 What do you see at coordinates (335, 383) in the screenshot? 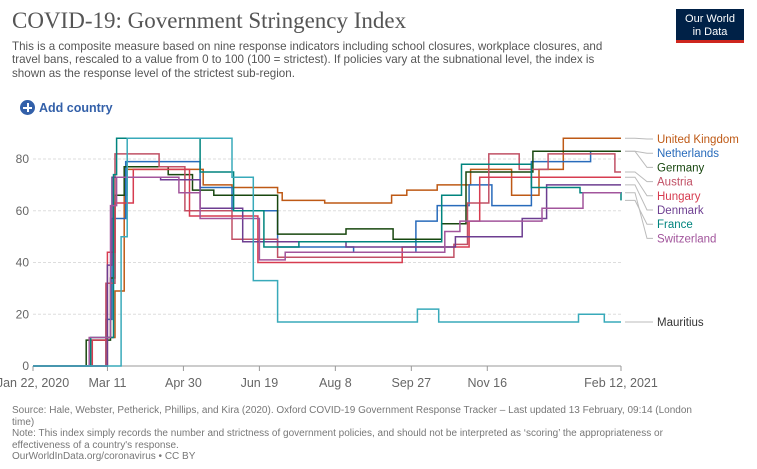
I see `x-tick-label: Aug 8` at bounding box center [335, 383].